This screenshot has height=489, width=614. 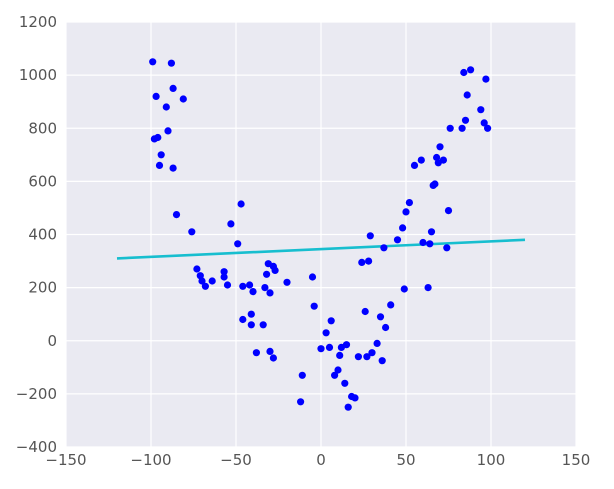 What do you see at coordinates (42, 288) in the screenshot?
I see `y-tick-label: 200` at bounding box center [42, 288].